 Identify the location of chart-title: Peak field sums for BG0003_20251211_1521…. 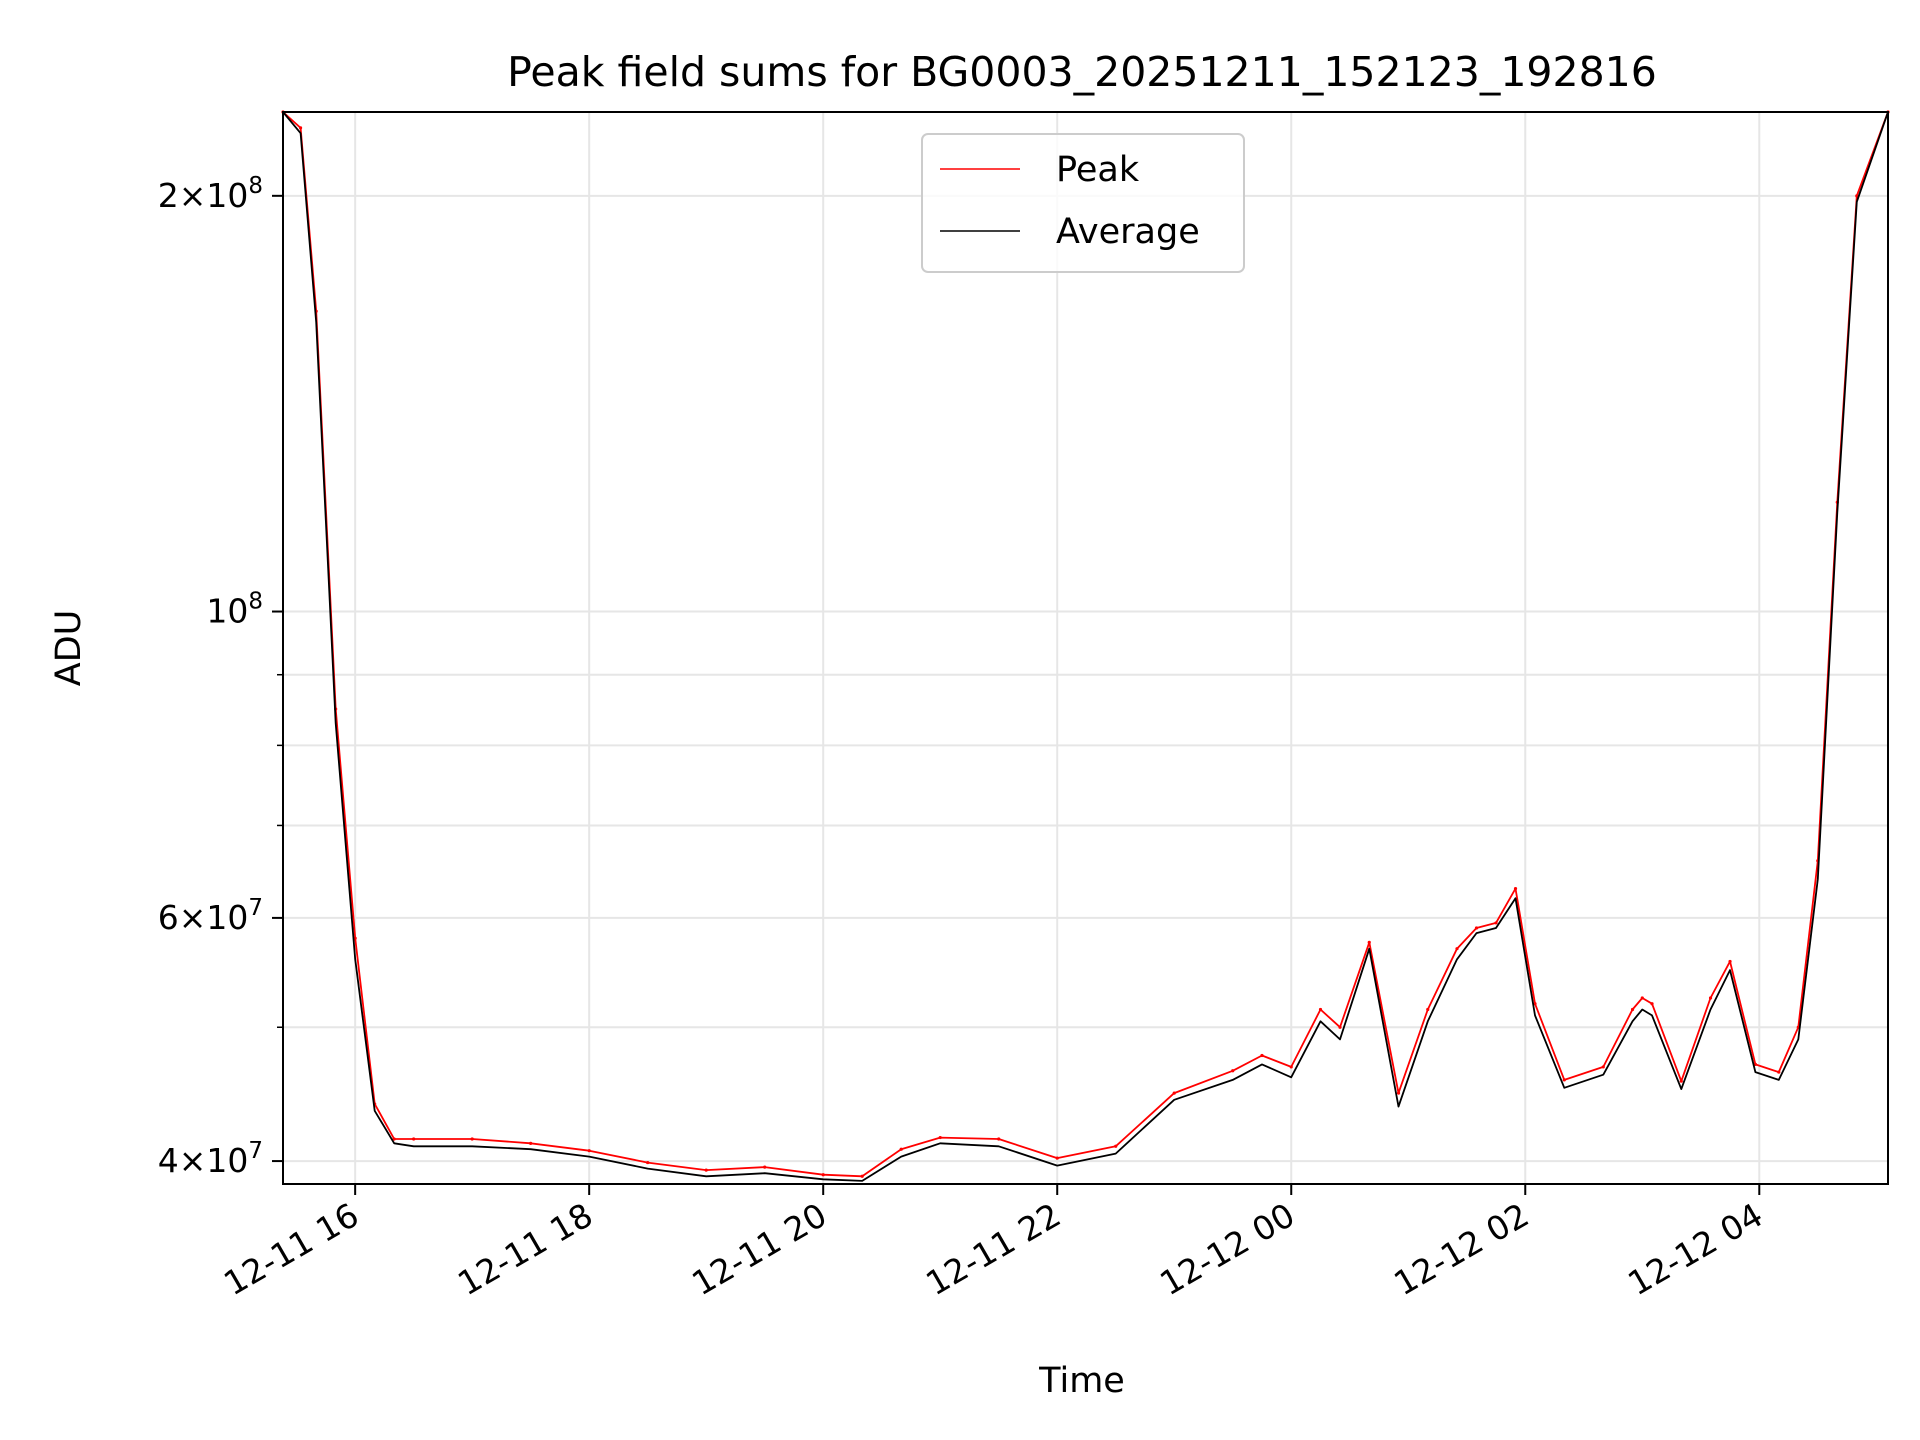
(1082, 72).